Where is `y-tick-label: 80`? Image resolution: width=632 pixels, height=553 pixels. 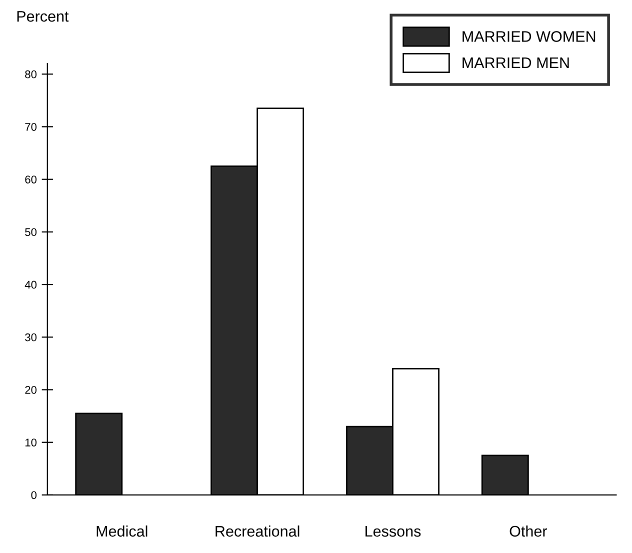
y-tick-label: 80 is located at coordinates (31, 74).